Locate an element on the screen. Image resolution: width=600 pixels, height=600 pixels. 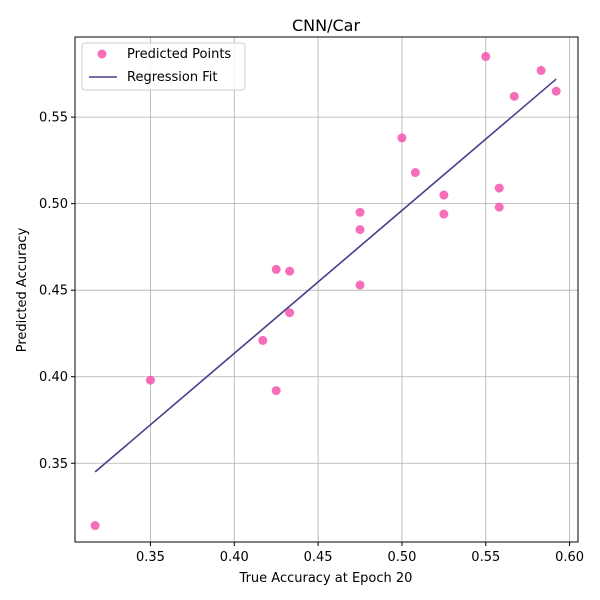
chart-title: CNN/Car is located at coordinates (326, 25).